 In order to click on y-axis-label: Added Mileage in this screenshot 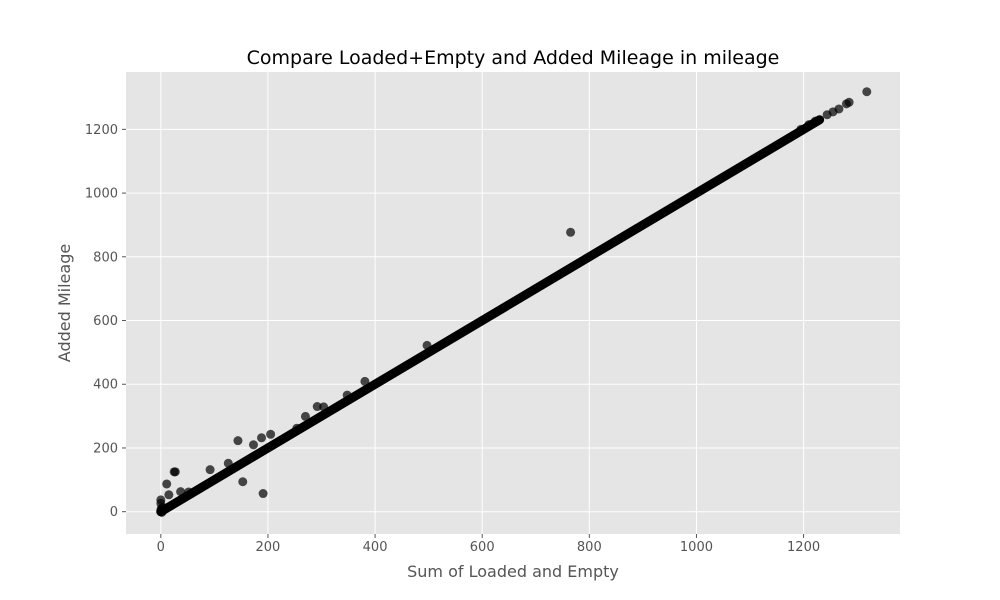, I will do `click(64, 303)`.